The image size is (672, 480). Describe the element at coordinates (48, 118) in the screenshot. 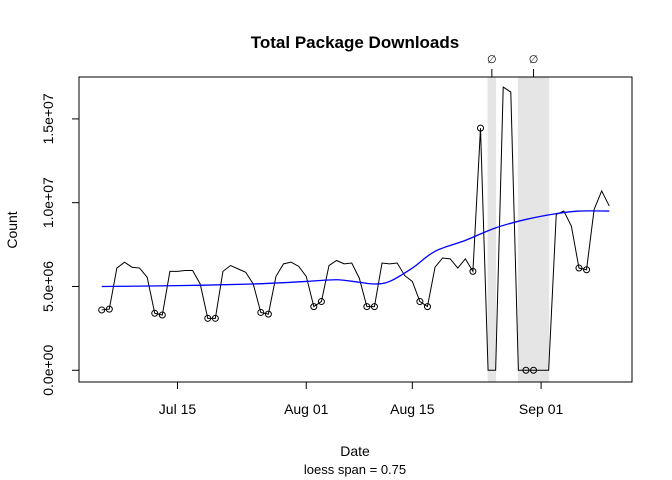

I see `y-tick-label: 1.5e+07` at that location.